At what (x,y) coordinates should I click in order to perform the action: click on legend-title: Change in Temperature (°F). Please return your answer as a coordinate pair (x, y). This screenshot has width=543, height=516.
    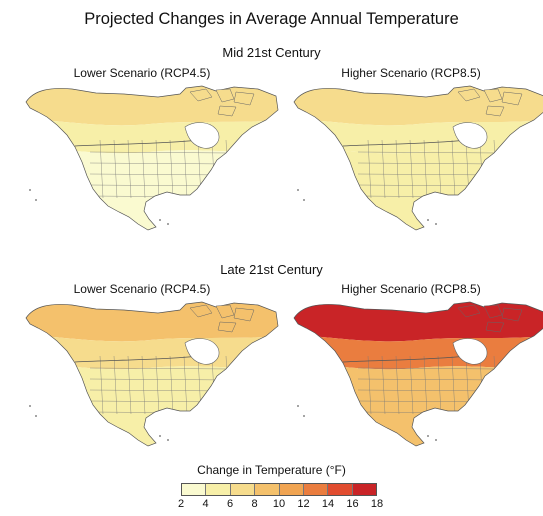
    Looking at the image, I should click on (271, 470).